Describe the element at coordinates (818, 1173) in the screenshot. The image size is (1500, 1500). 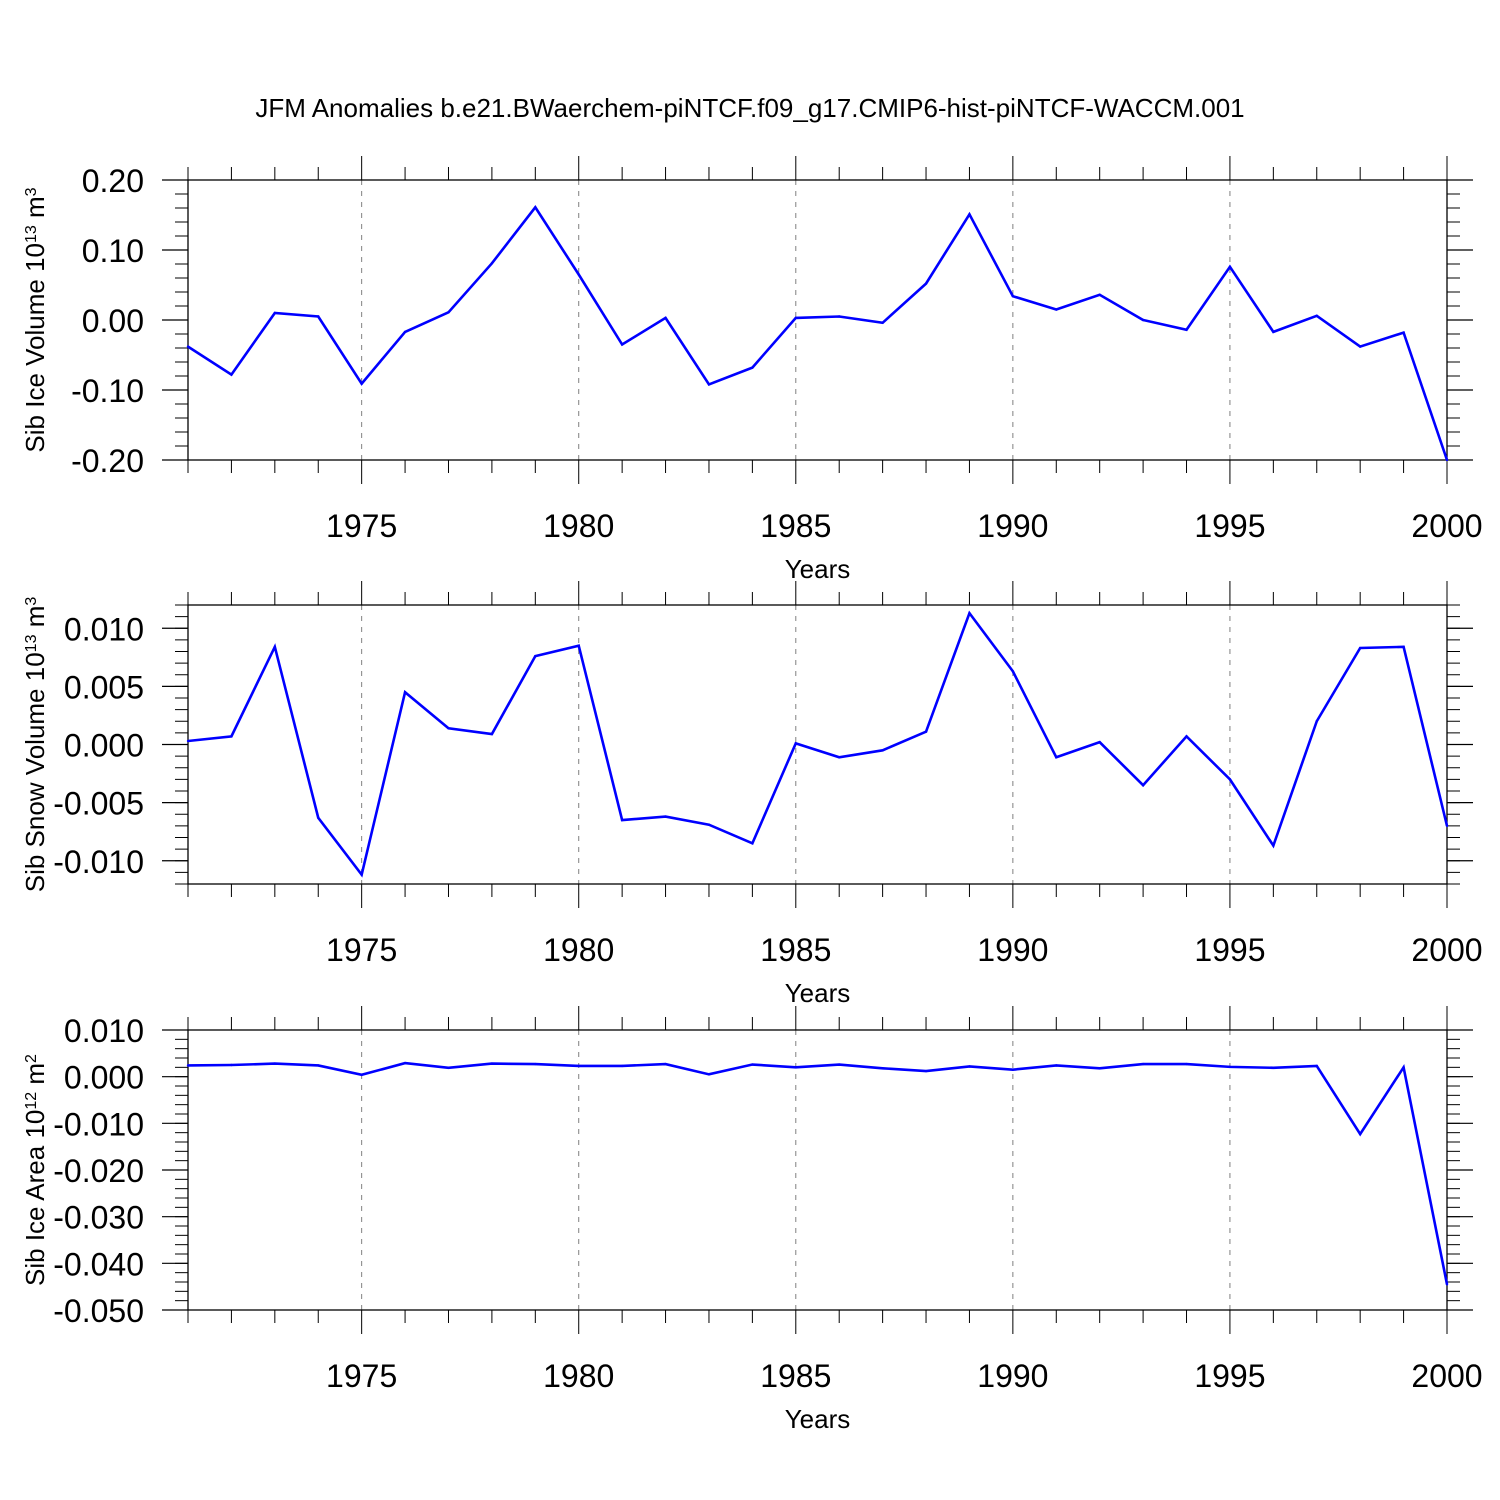
I see `series-line` at that location.